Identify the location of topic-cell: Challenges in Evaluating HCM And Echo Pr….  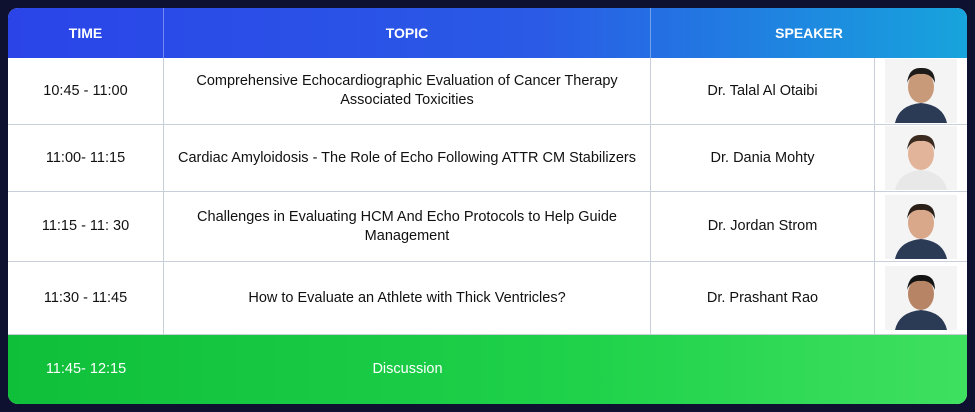
(407, 227).